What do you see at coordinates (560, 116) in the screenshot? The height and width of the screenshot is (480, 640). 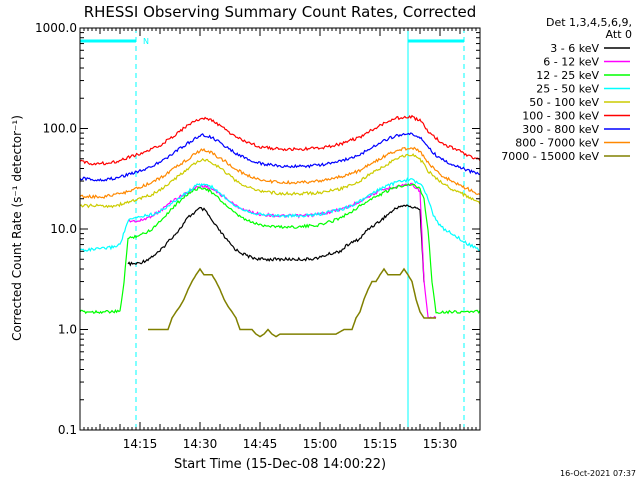 I see `legend-label-5: 100 - 300 keV` at bounding box center [560, 116].